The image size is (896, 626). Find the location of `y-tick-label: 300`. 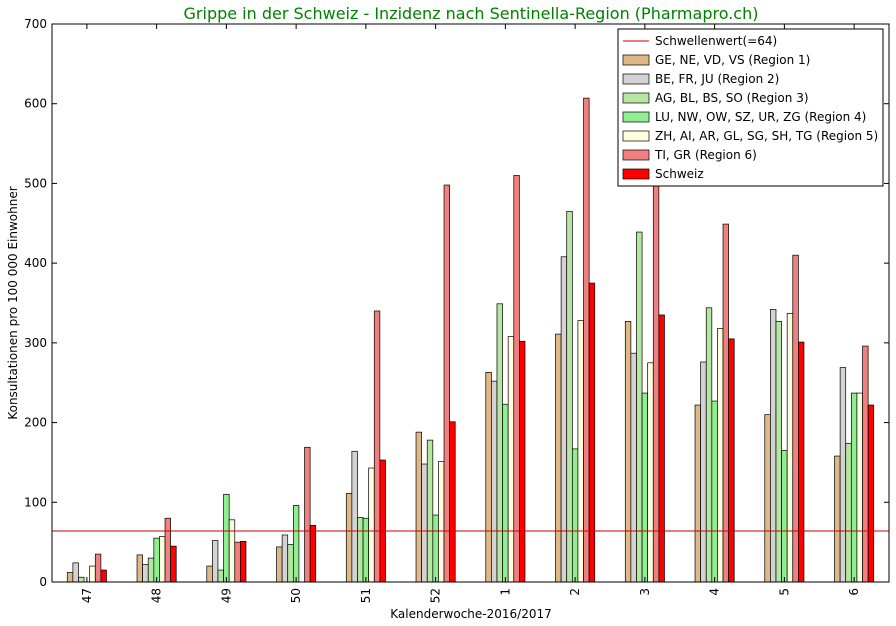

y-tick-label: 300 is located at coordinates (35, 343).